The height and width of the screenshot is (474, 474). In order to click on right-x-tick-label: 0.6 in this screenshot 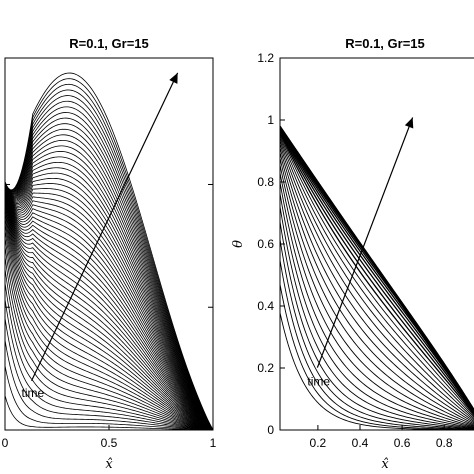, I will do `click(402, 443)`.